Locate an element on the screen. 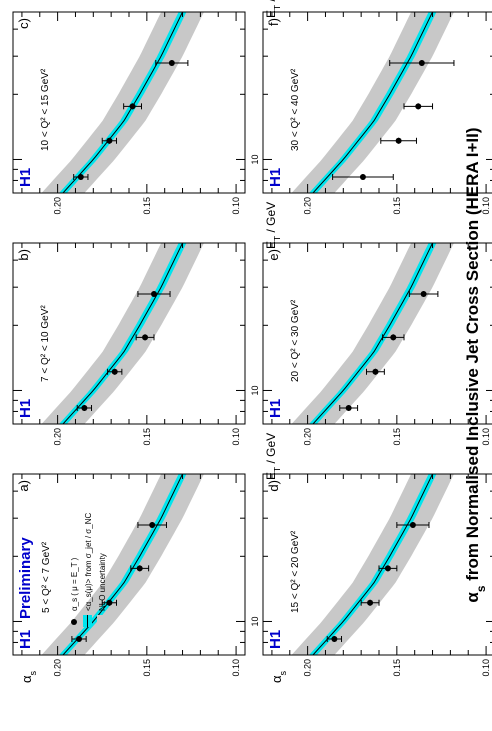 This screenshot has width=492, height=731. x-axis-title: ET / GeV is located at coordinates (273, 225).